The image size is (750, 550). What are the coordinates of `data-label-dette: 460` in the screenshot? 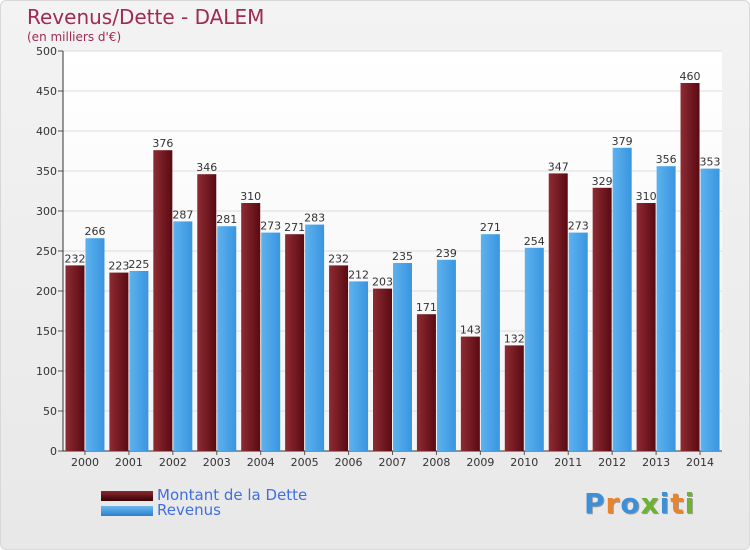 It's located at (690, 76).